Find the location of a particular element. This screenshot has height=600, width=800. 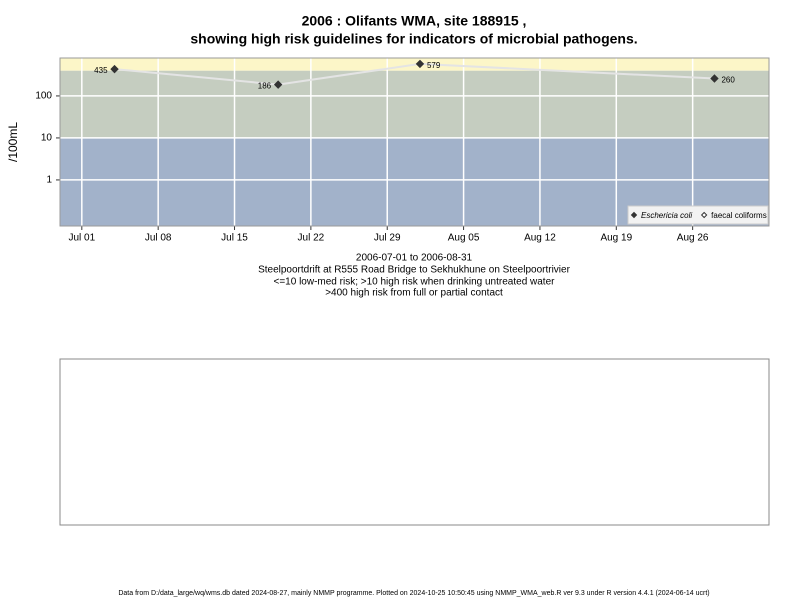

y-axis-label: /100mL is located at coordinates (13, 142).